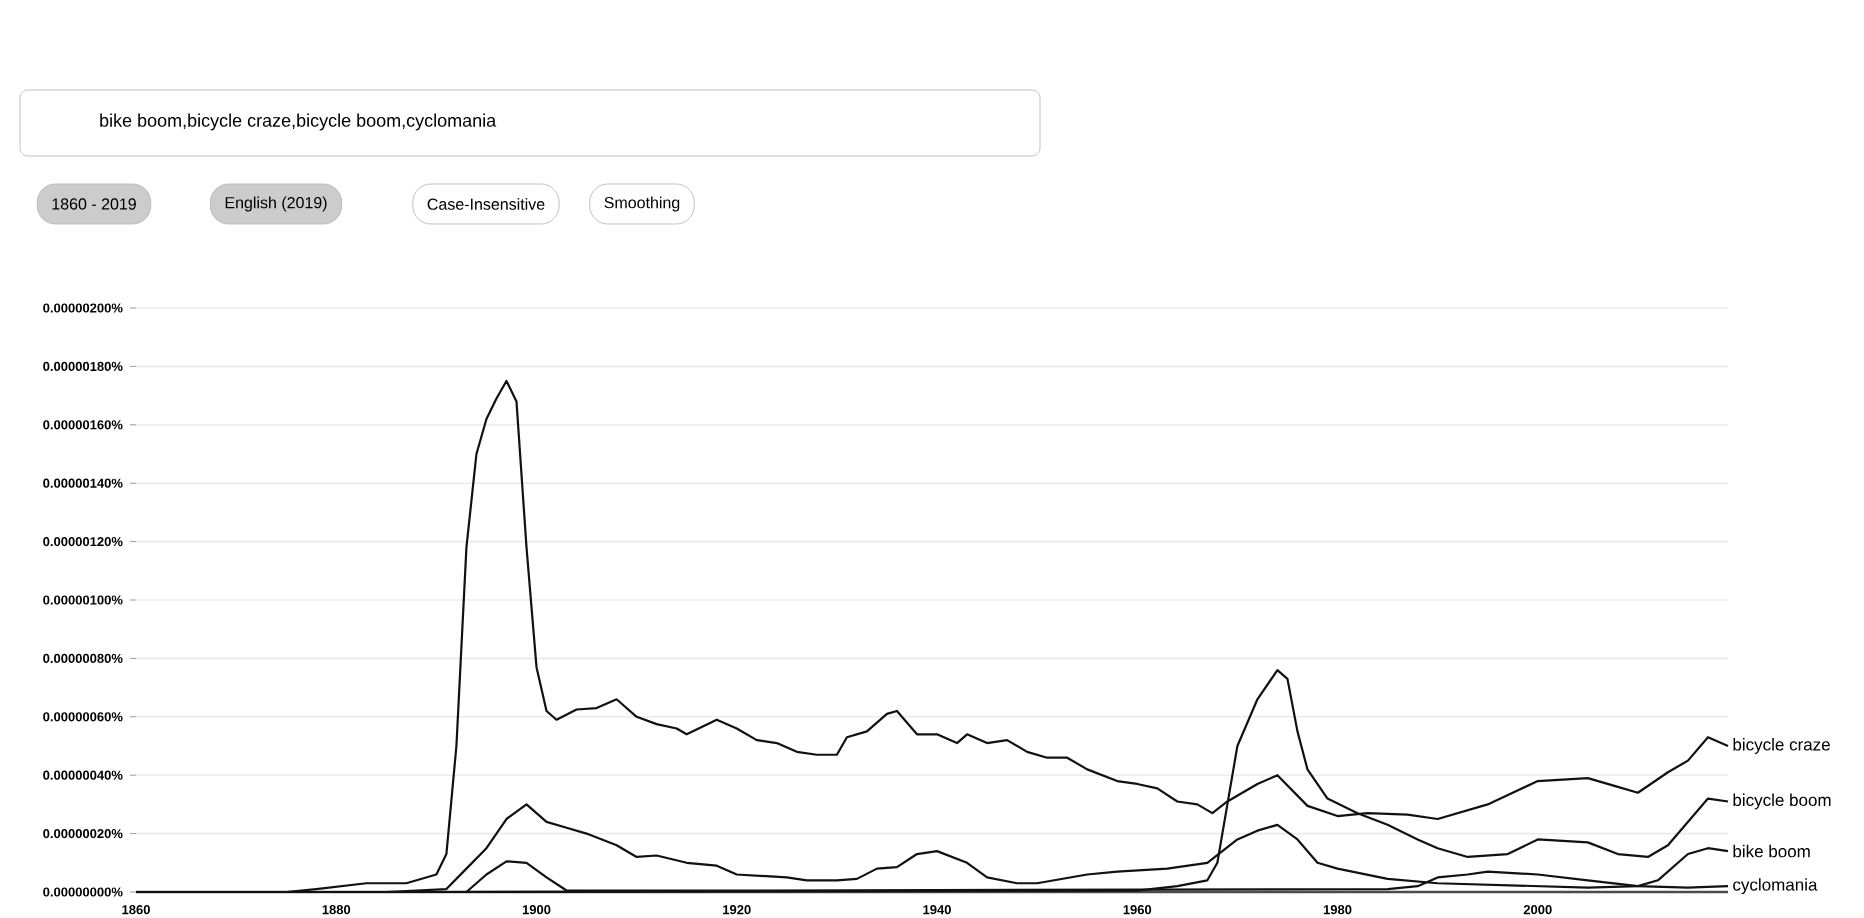 This screenshot has height=918, width=1864. I want to click on text: 1860 - 2019, so click(94, 204).